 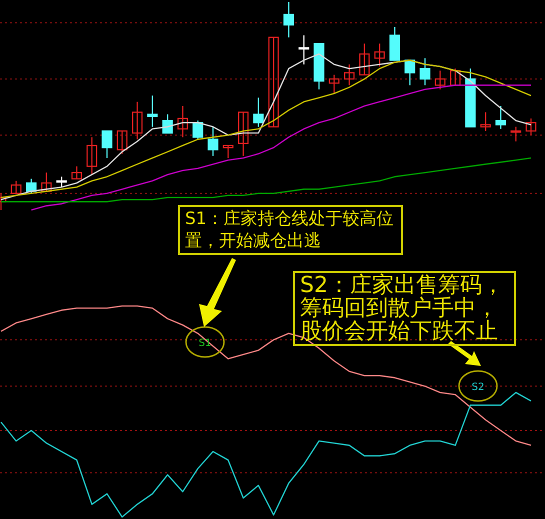 What do you see at coordinates (404, 308) in the screenshot?
I see `annotation: S2：庄家出售筹码，筹码回到散户手中，股价会开始下跌不止` at bounding box center [404, 308].